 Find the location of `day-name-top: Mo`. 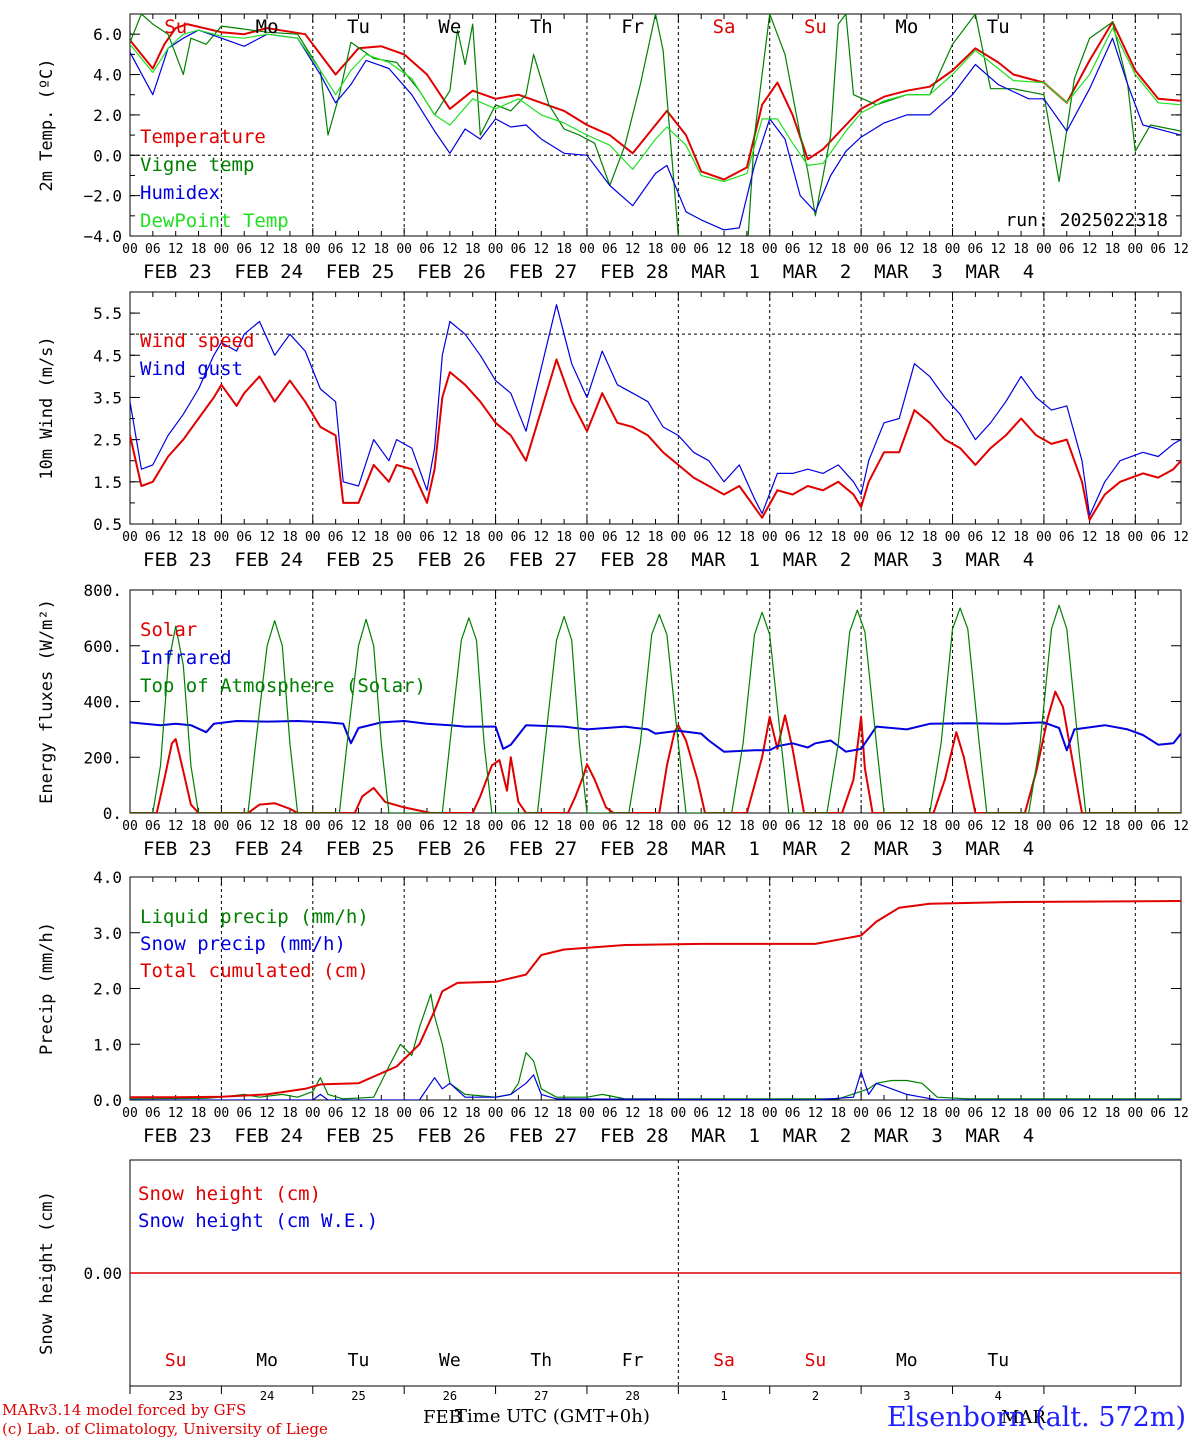

day-name-top: Mo is located at coordinates (267, 27).